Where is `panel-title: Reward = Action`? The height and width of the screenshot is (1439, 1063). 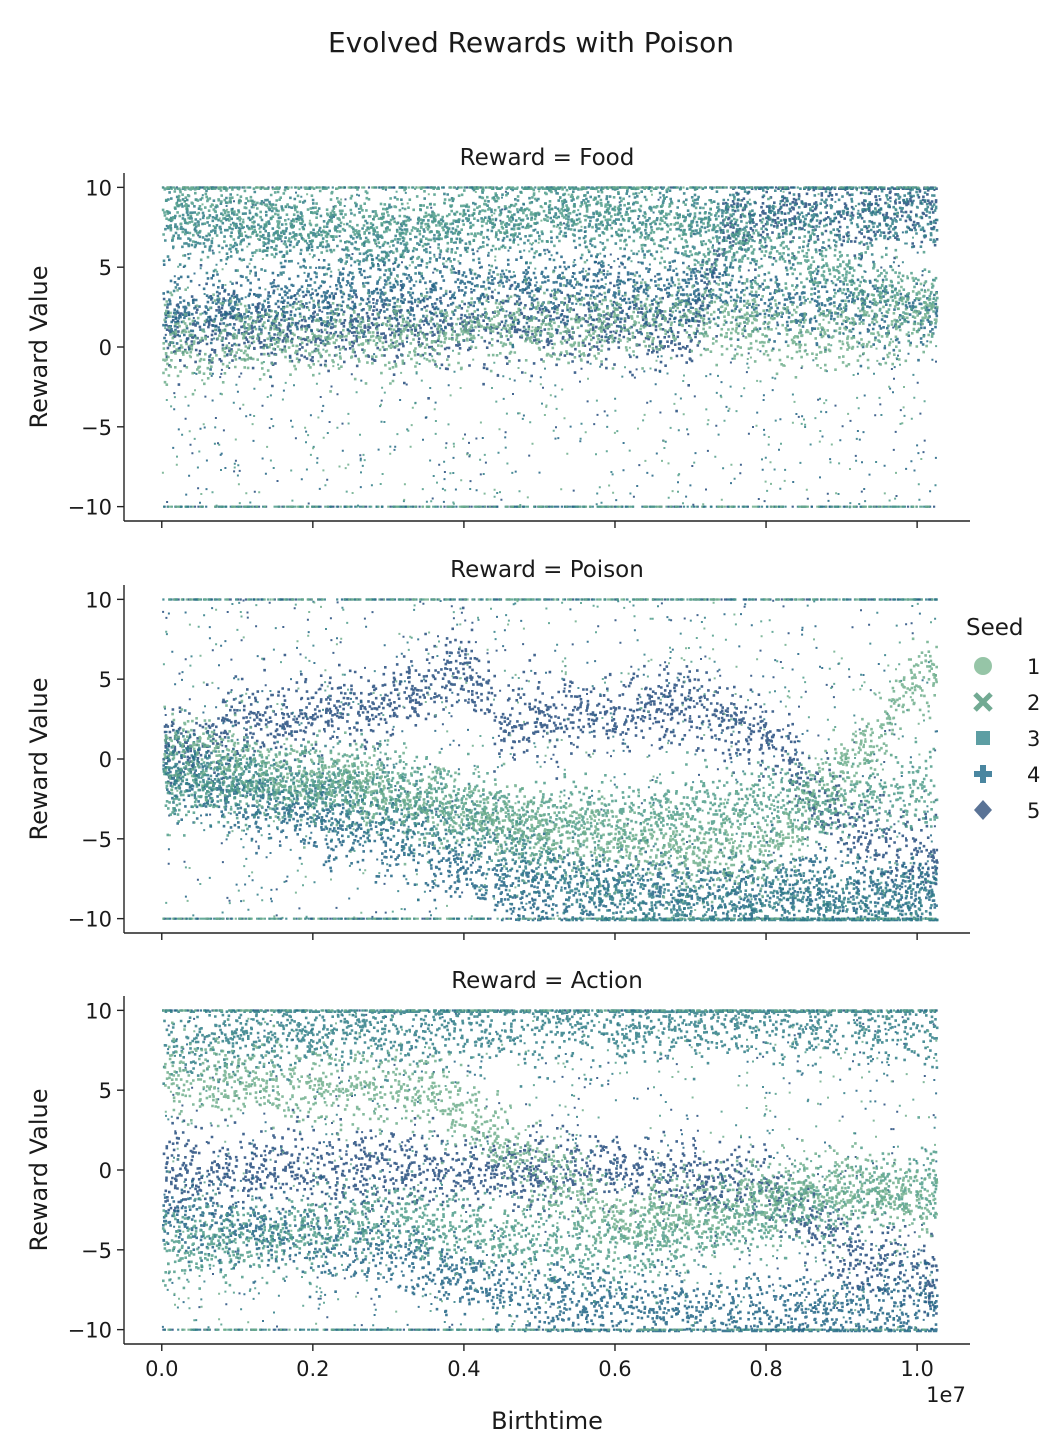
panel-title: Reward = Action is located at coordinates (547, 981).